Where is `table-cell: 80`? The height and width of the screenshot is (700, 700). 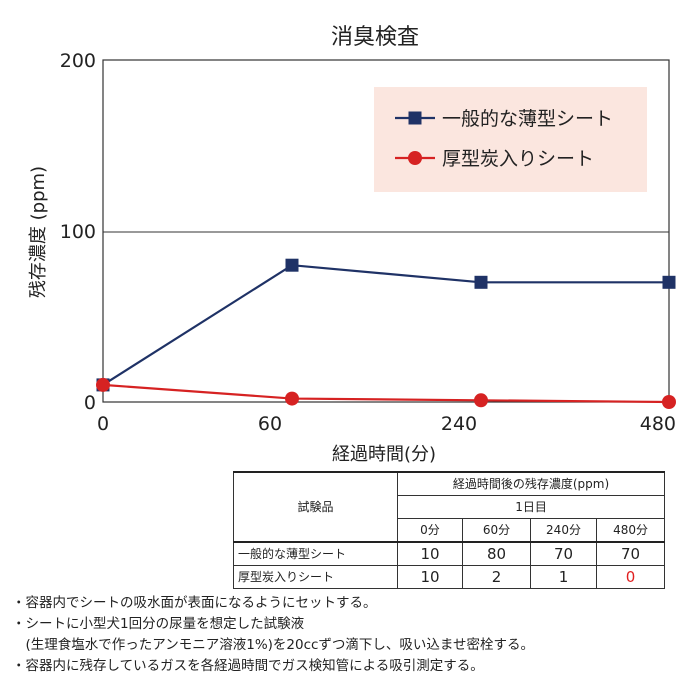 table-cell: 80 is located at coordinates (496, 553).